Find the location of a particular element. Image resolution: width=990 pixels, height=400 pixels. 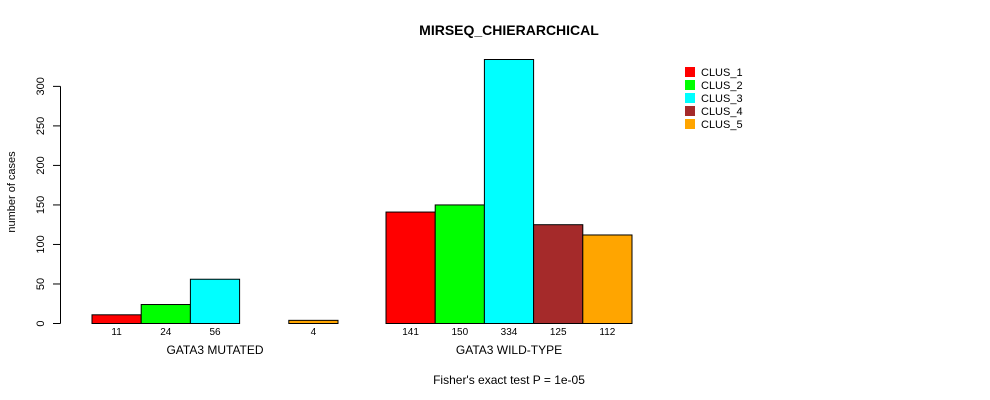

legend-label-clus_4: CLUS_4 is located at coordinates (722, 112).